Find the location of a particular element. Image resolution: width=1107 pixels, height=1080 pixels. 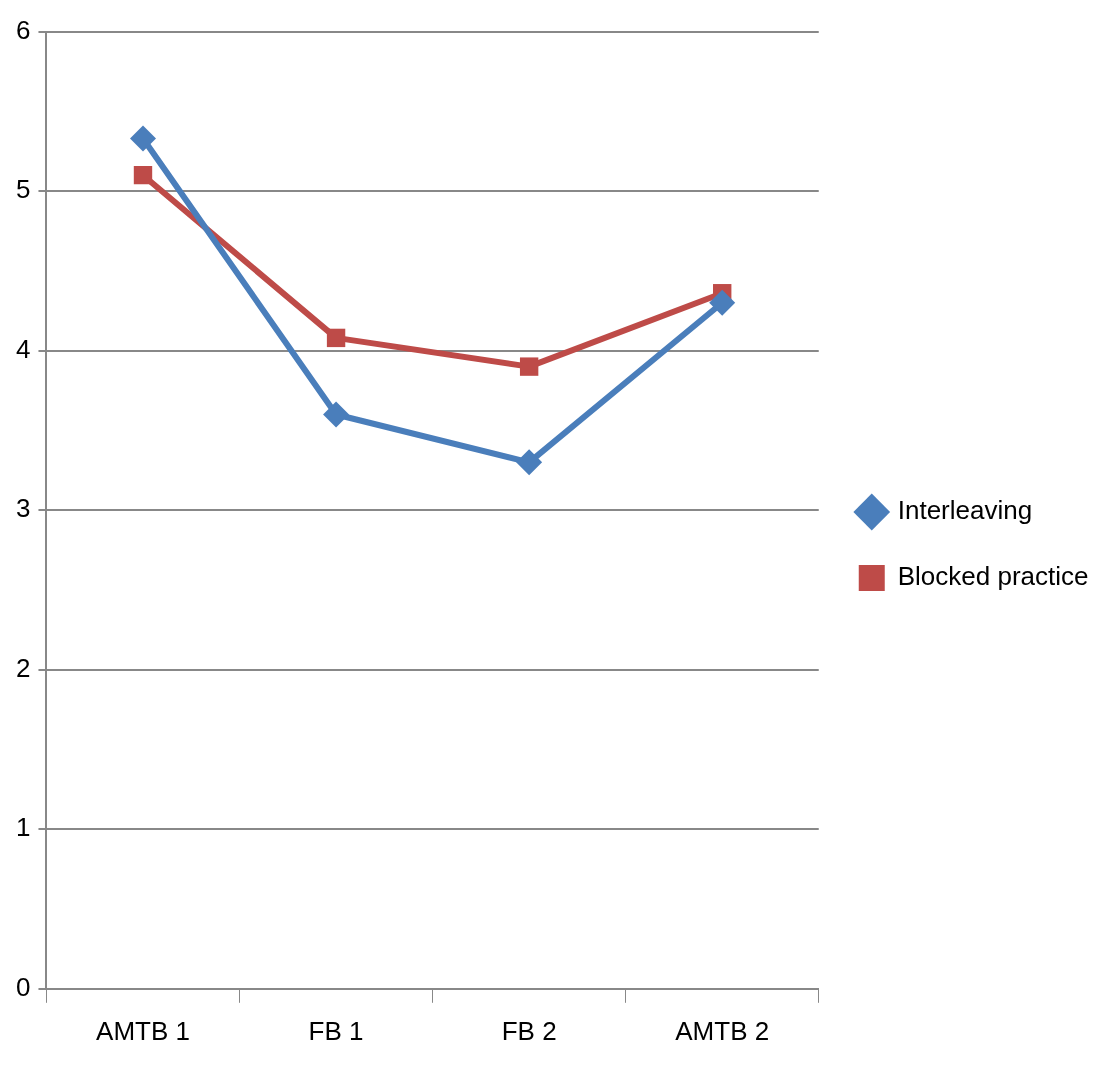

y-tick-label: 3 is located at coordinates (23, 508).